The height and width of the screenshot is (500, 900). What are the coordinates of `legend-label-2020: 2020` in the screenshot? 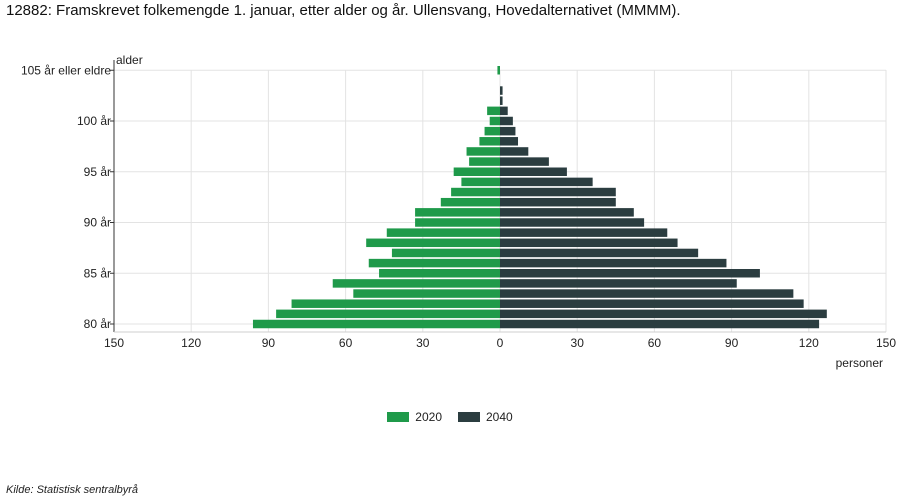 It's located at (428, 417).